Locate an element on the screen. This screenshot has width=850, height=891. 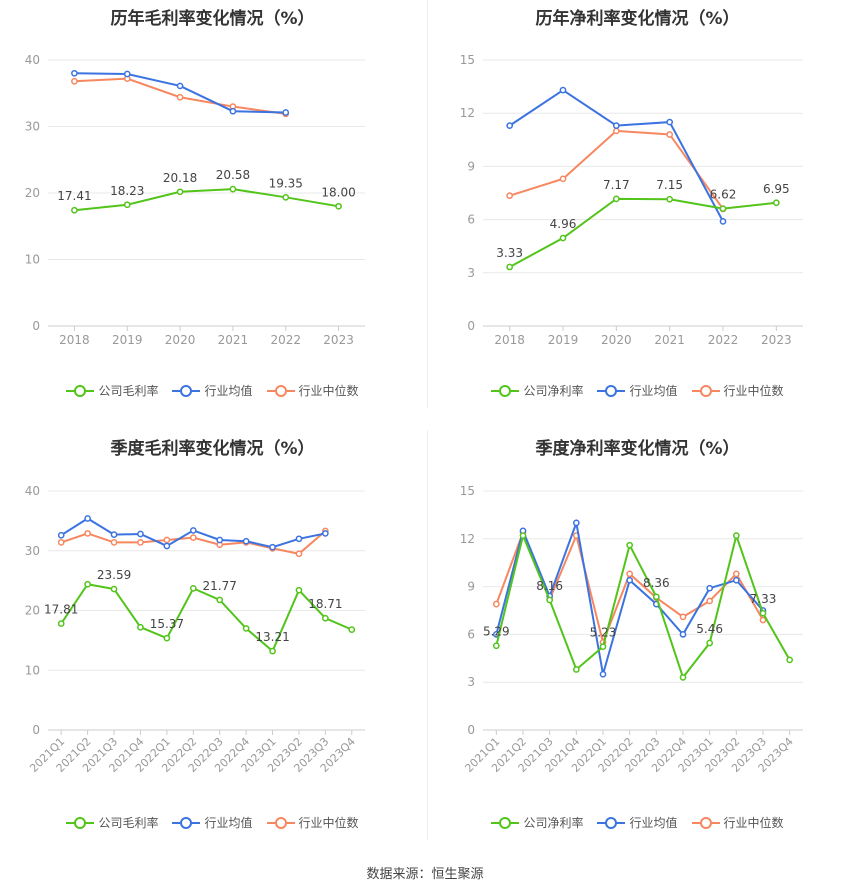
y-tick-label: 40 is located at coordinates (32, 491).